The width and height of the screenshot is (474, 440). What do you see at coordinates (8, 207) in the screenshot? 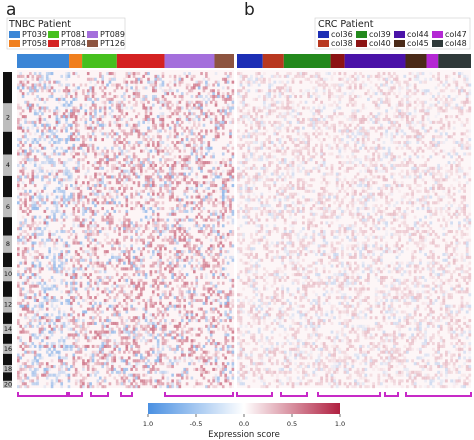
I see `chromosome-label-6: 6` at bounding box center [8, 207].